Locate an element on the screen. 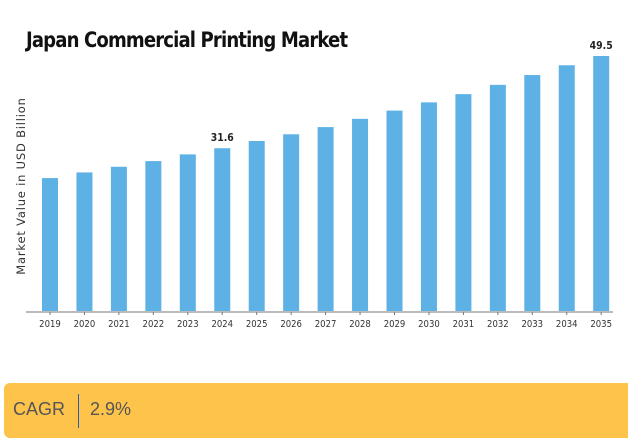 This screenshot has height=438, width=628. bar-2023 is located at coordinates (187, 232).